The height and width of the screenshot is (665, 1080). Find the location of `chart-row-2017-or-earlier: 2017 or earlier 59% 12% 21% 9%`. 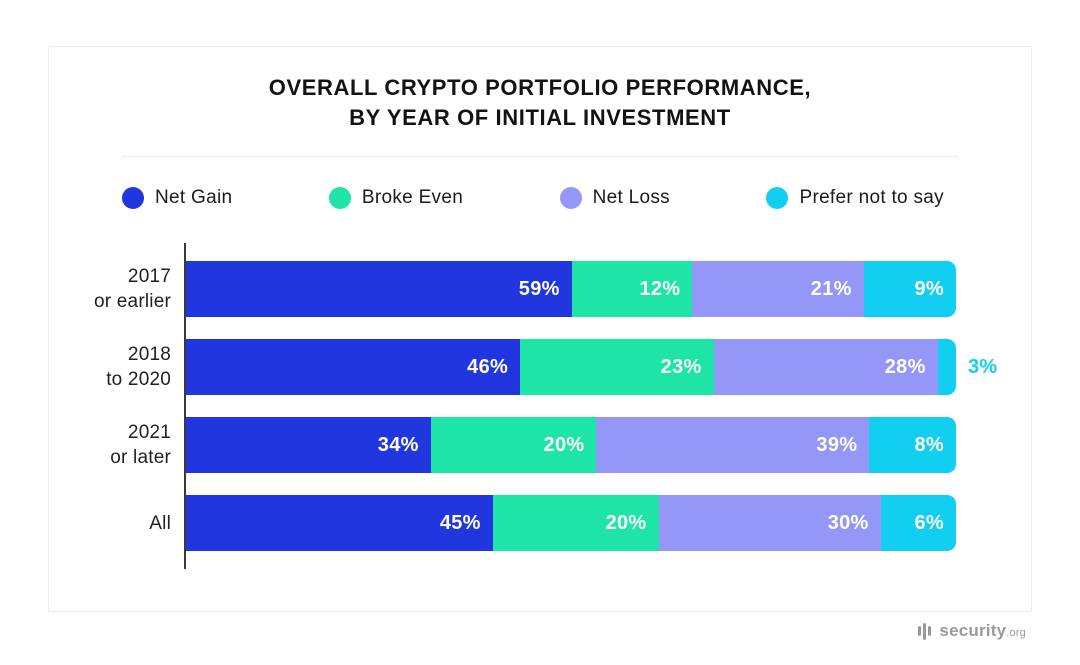

chart-row-2017-or-earlier: 2017 or earlier 59% 12% 21% 9% is located at coordinates (540, 289).